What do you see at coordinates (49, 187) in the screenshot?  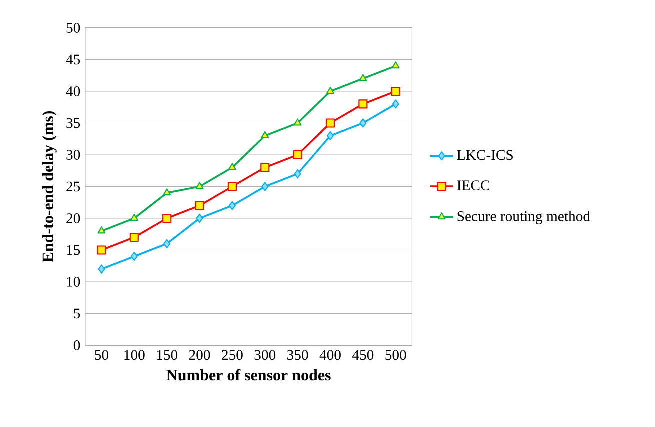 I see `y-axis-title: End-to-end delay (ms)` at bounding box center [49, 187].